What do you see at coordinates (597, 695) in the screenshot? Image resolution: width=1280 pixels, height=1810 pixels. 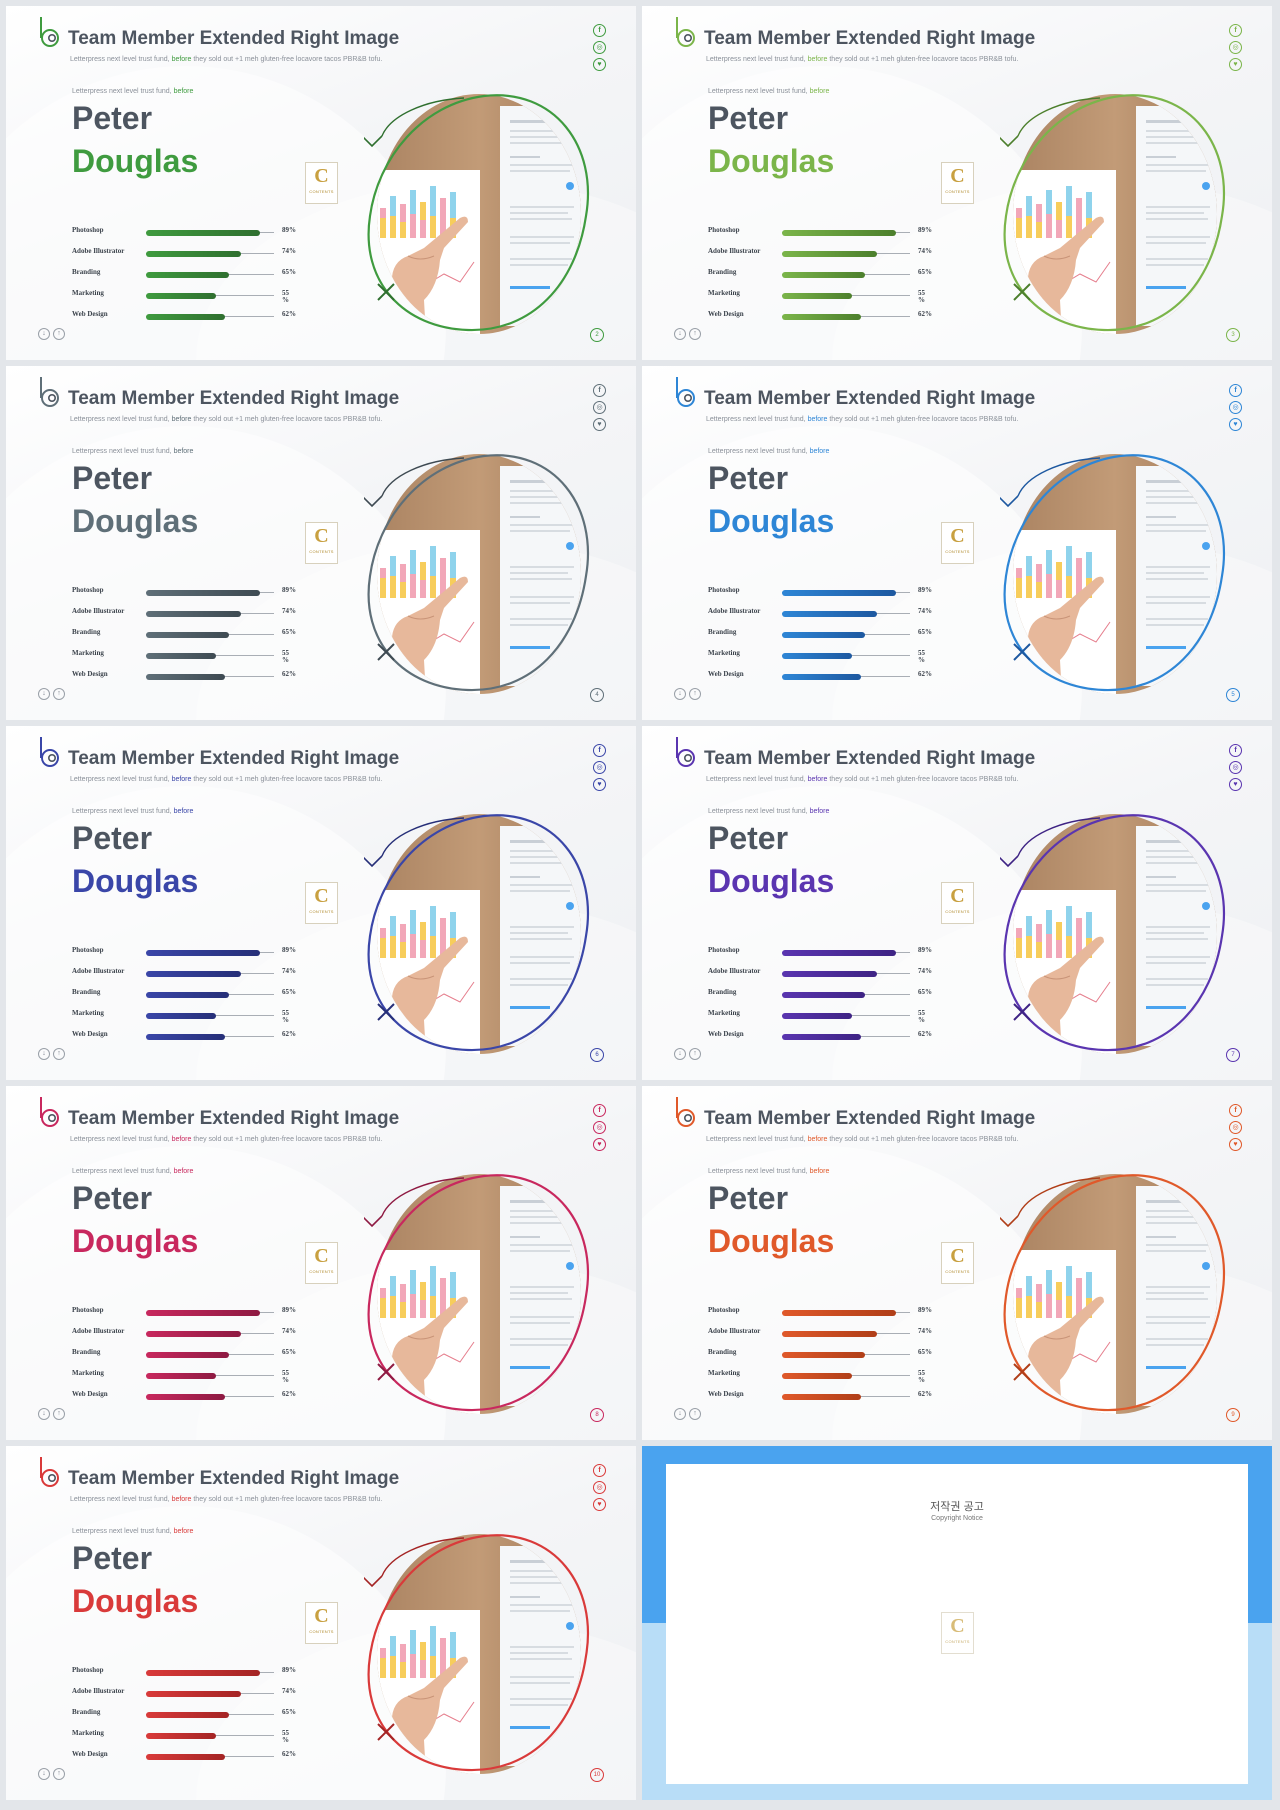 I see `page-number: 4` at bounding box center [597, 695].